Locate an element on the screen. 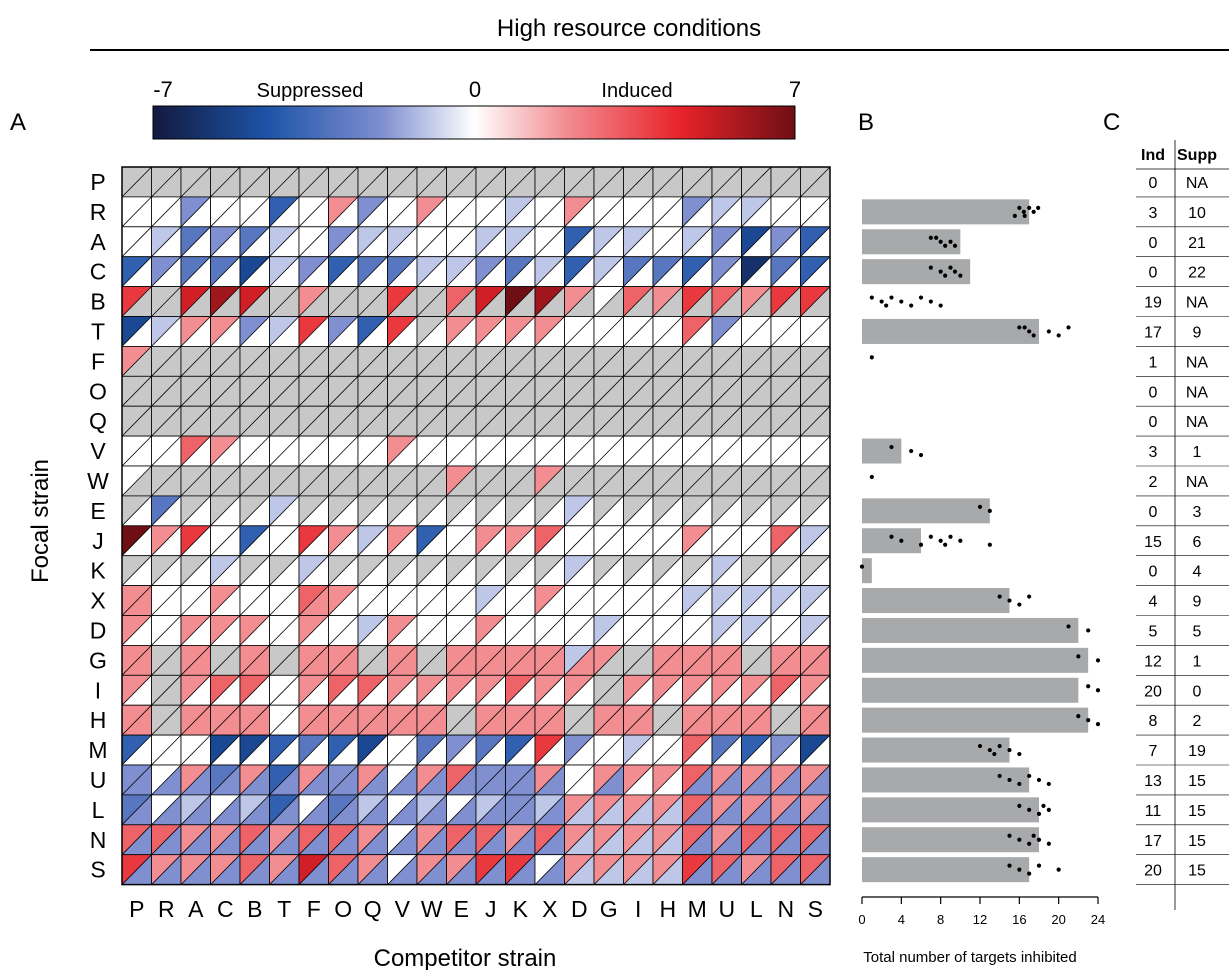 The width and height of the screenshot is (1229, 970). heatmap-cell-T-D is located at coordinates (579, 331).